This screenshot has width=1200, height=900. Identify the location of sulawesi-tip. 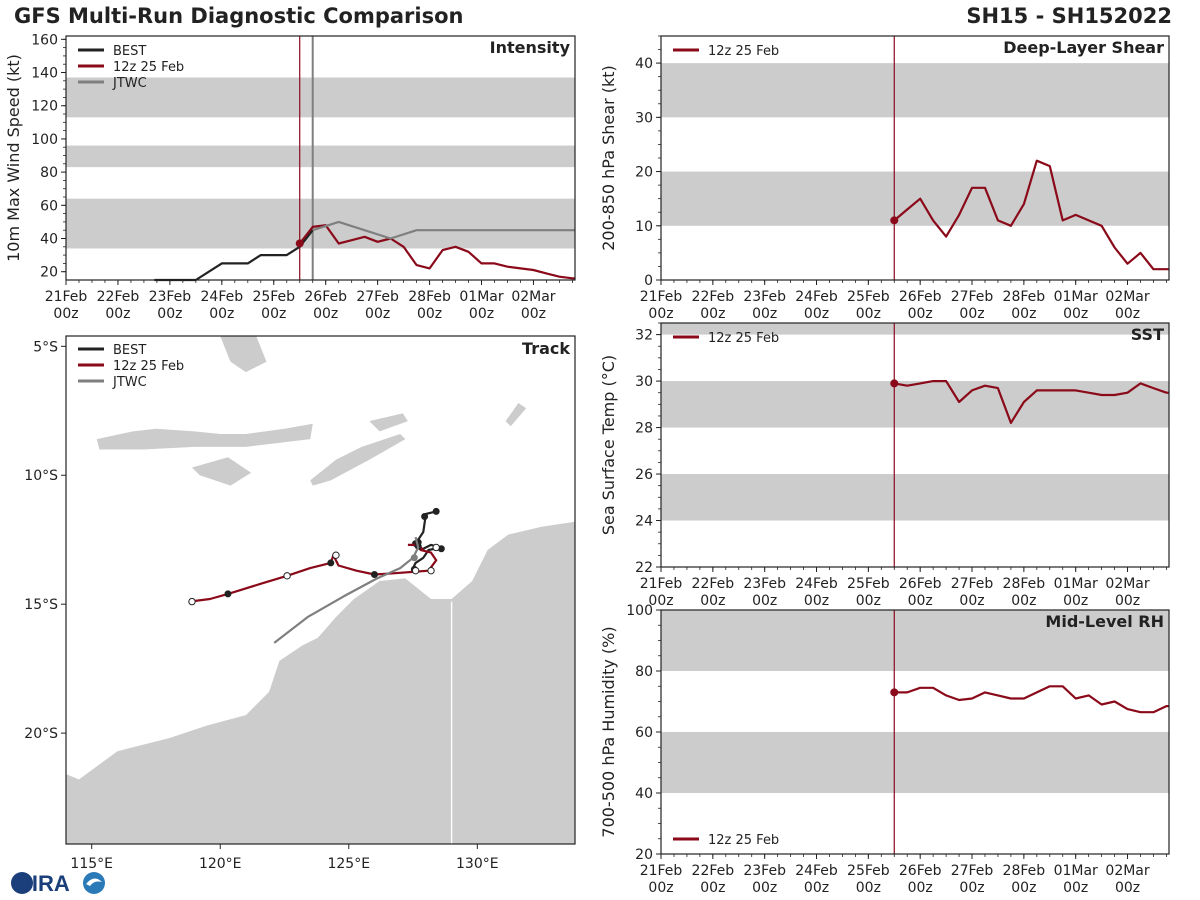
(243, 354).